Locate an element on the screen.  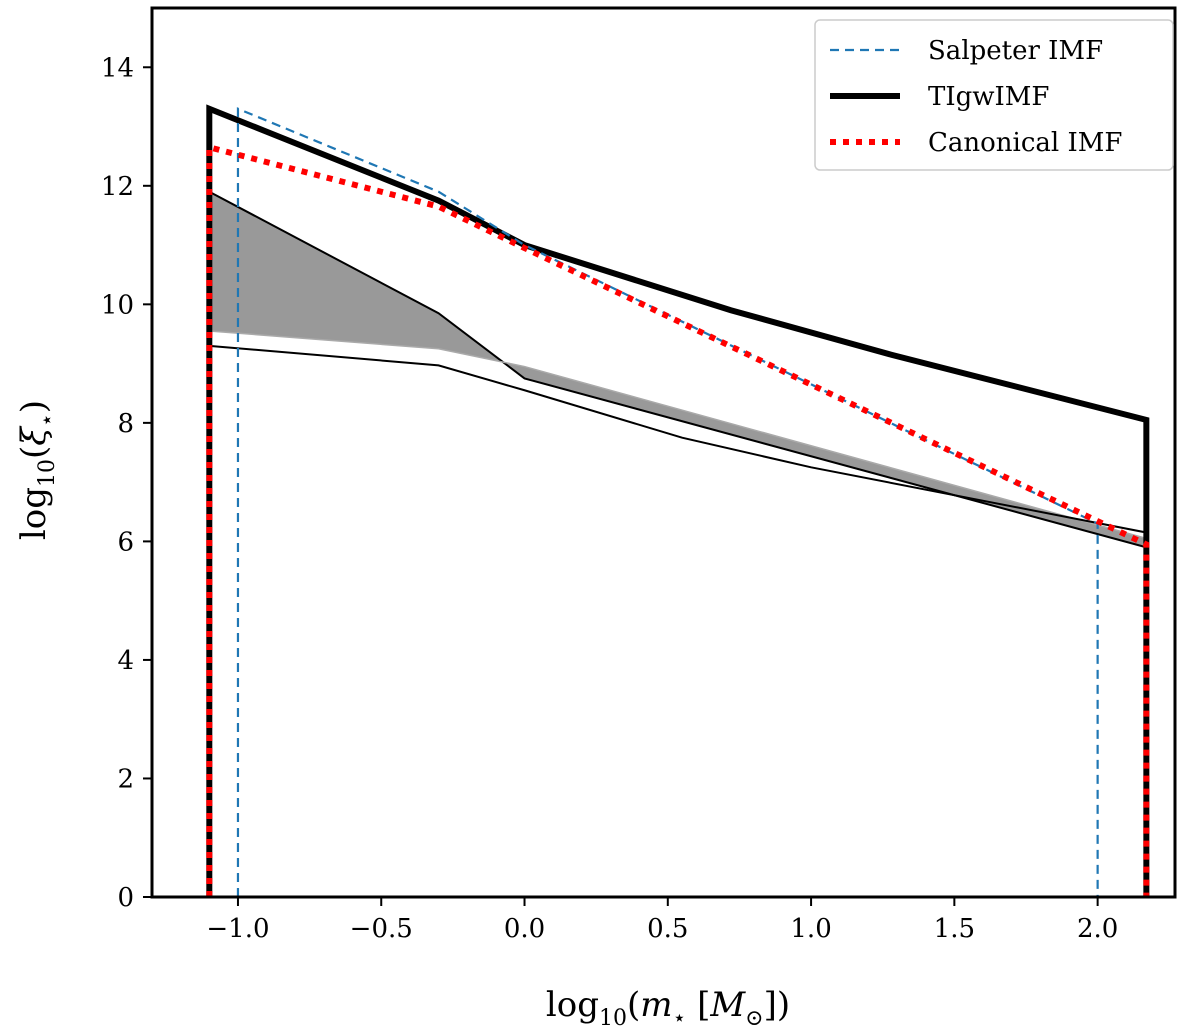
legend-label-salpeter: Salpeter IMF is located at coordinates (1015, 51).